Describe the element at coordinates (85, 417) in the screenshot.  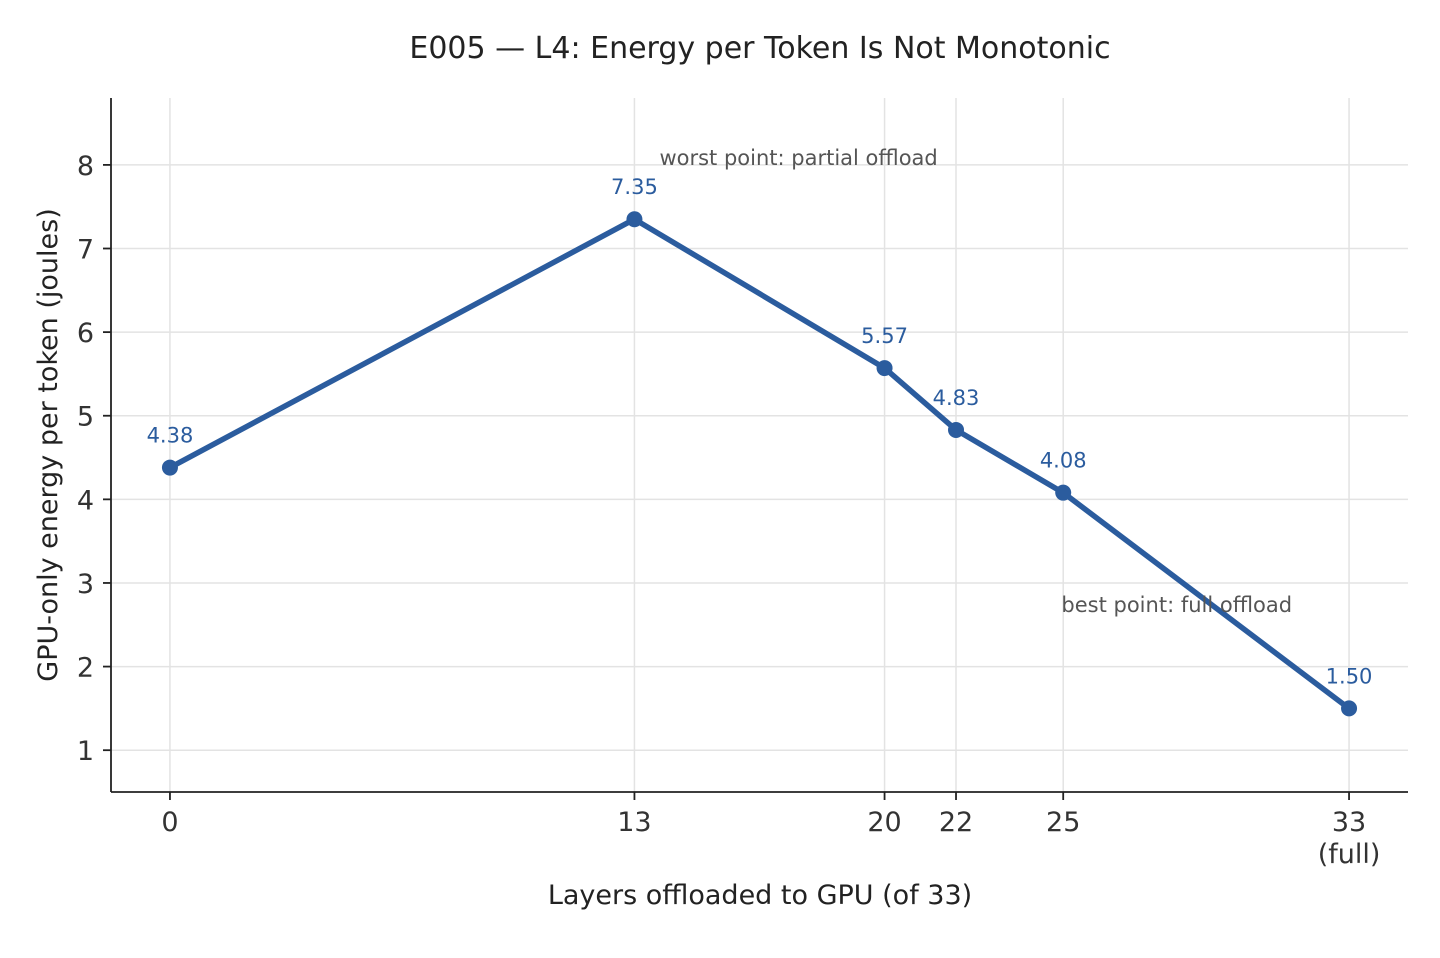
I see `y-tick-label: 5` at that location.